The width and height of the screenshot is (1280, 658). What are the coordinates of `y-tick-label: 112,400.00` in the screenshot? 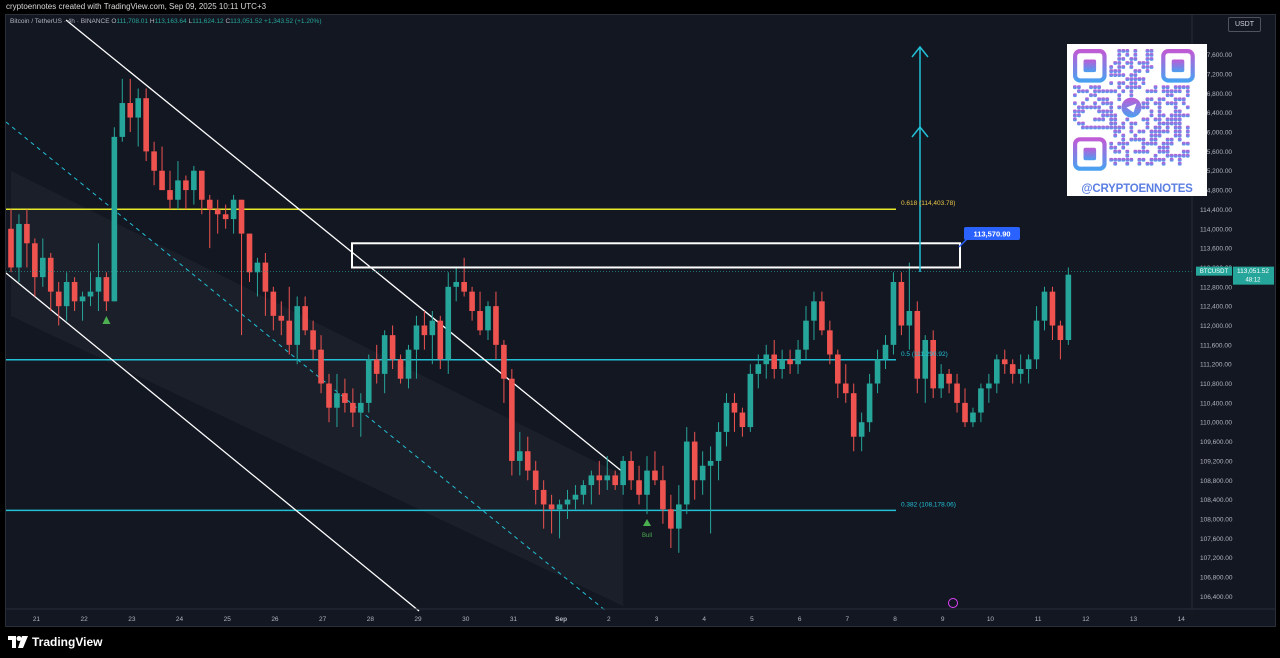 It's located at (1216, 307).